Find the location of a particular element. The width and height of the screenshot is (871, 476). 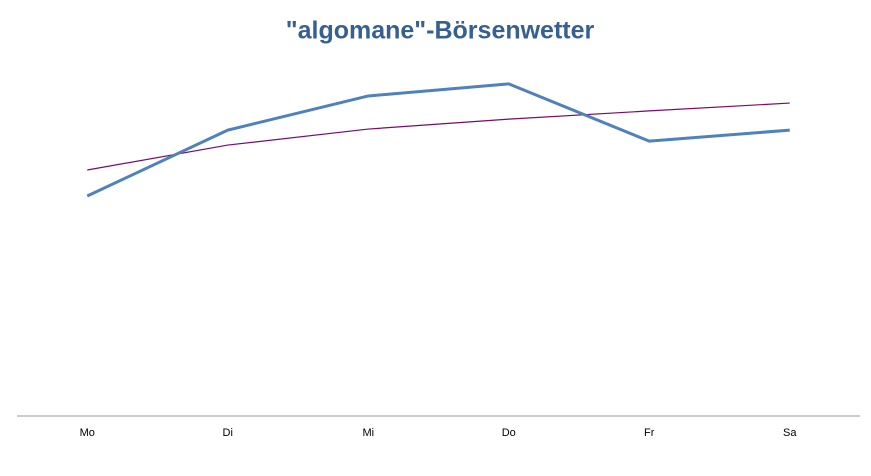

x-tick-label: Fr is located at coordinates (649, 433).